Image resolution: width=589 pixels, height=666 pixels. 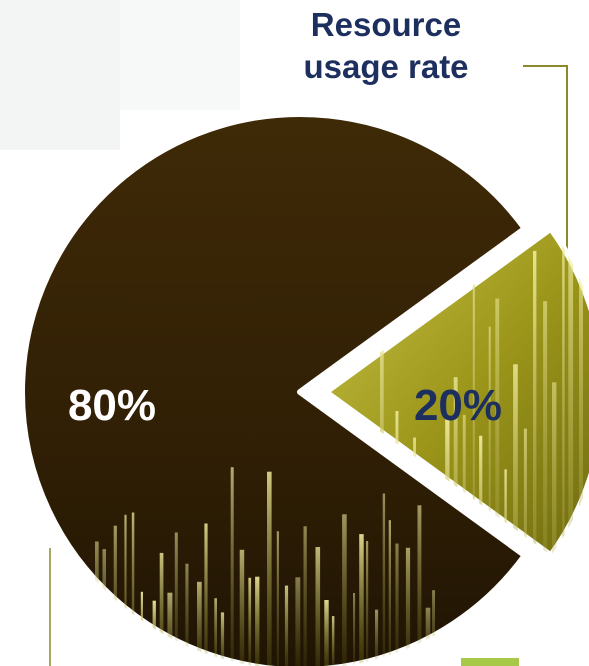 What do you see at coordinates (112, 405) in the screenshot?
I see `slice-label-80: 80%` at bounding box center [112, 405].